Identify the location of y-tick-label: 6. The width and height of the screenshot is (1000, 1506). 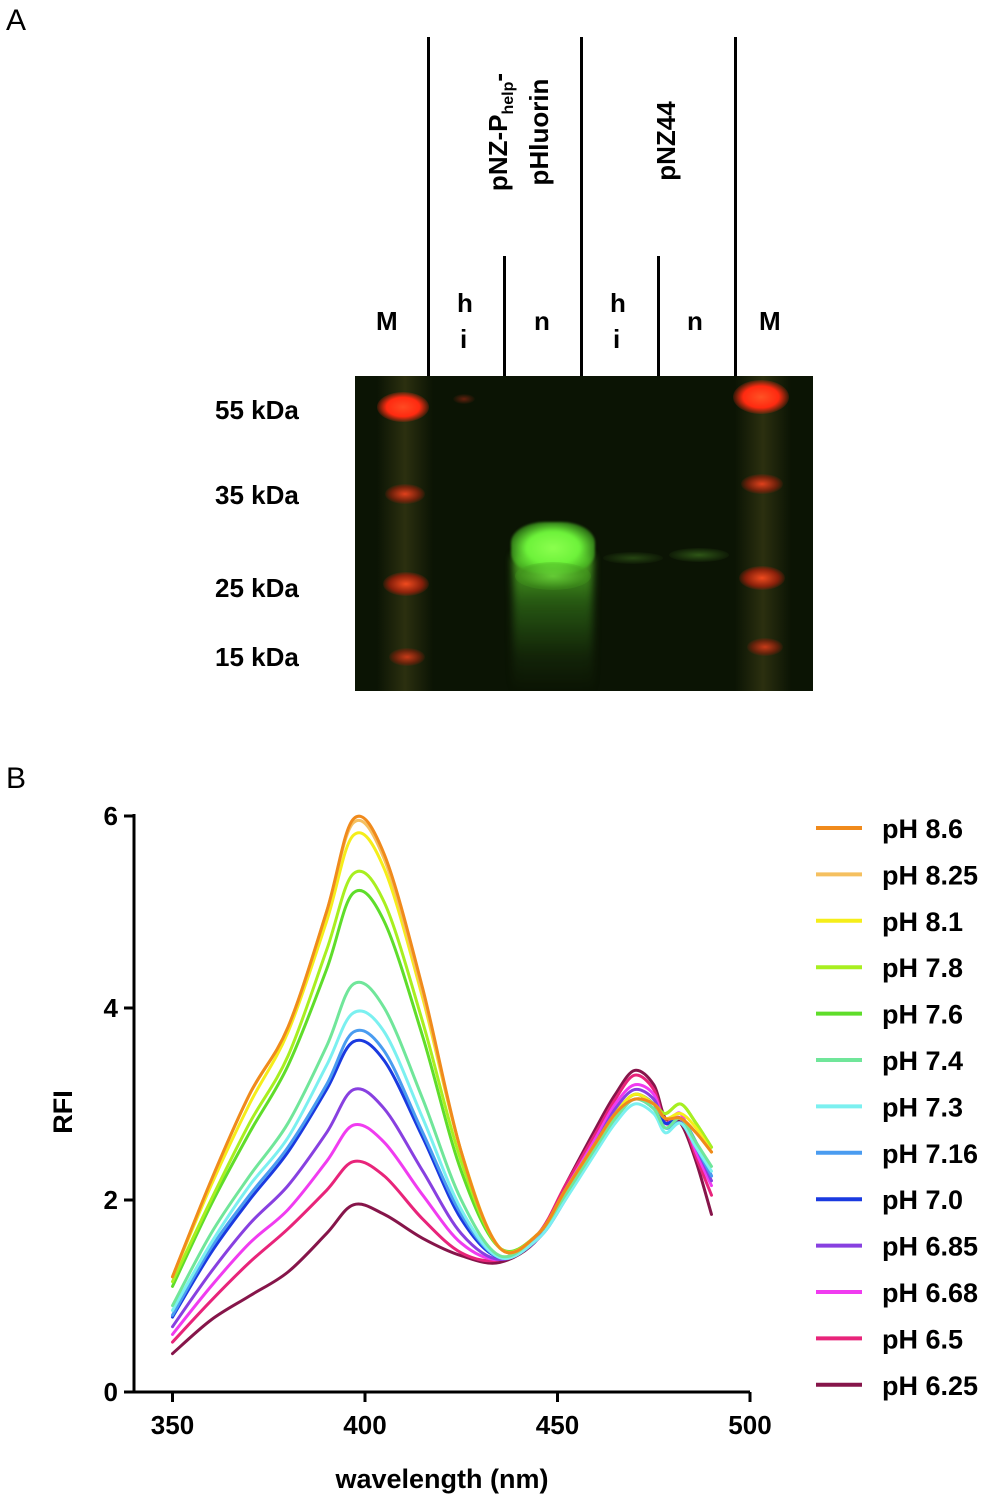
(111, 816).